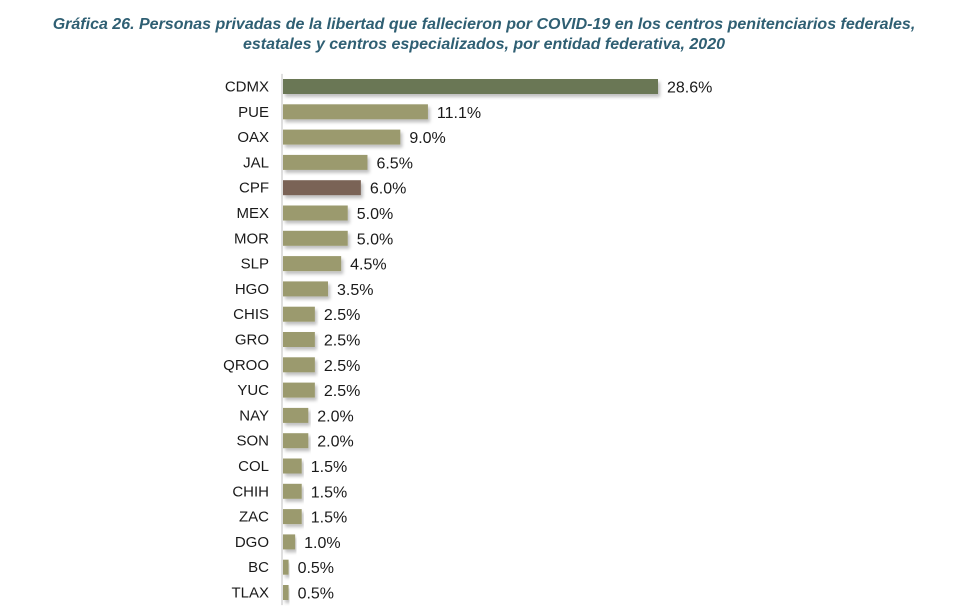  Describe the element at coordinates (286, 567) in the screenshot. I see `bar-bc` at that location.